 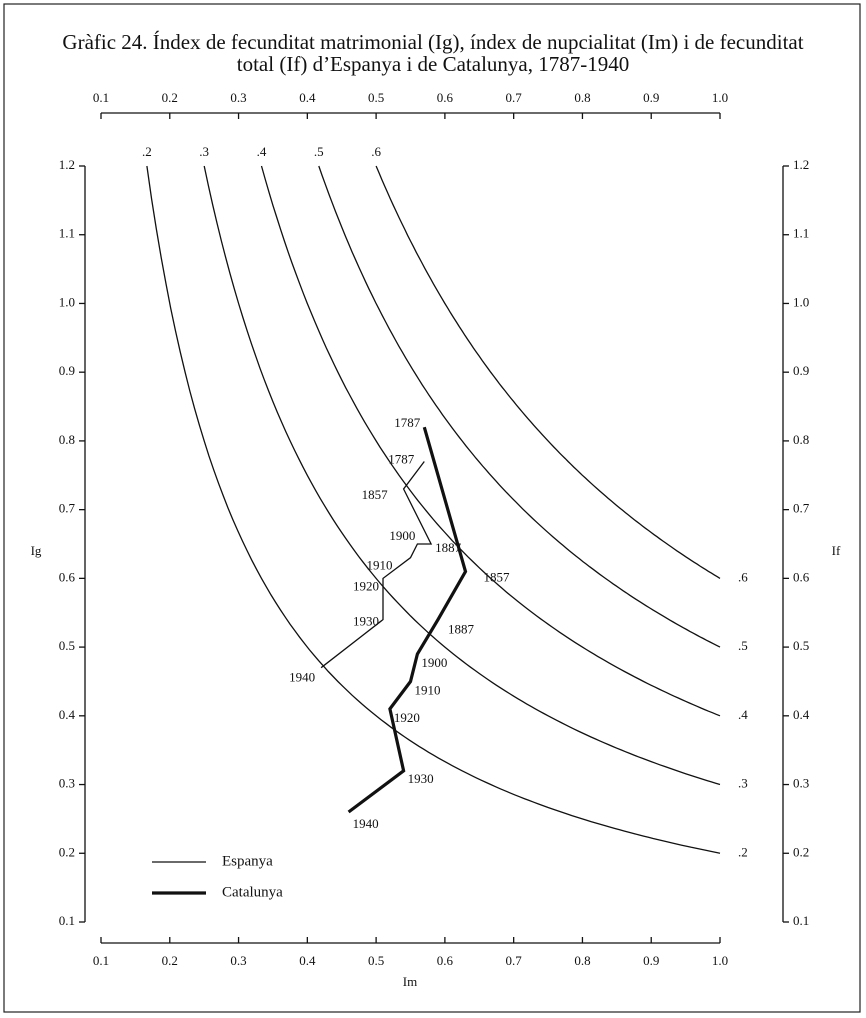 What do you see at coordinates (801, 920) in the screenshot?
I see `y2-tick-label: 0.1` at bounding box center [801, 920].